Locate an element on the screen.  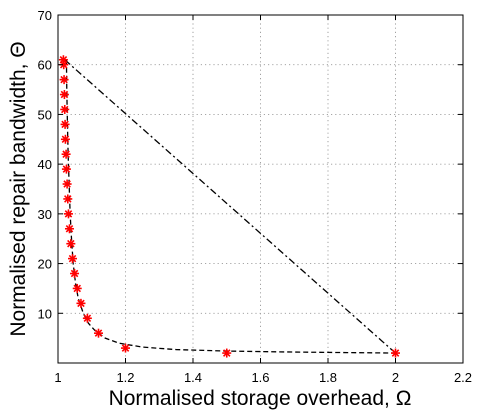
x-tick-label: 2.2 is located at coordinates (463, 377).